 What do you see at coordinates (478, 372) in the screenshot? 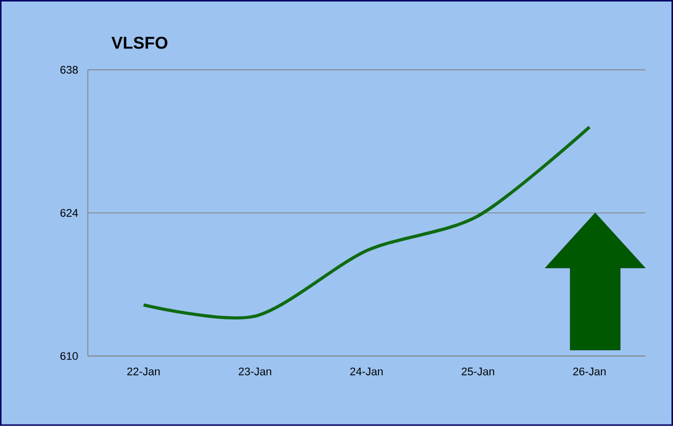
I see `x-tick-label: 25-Jan` at bounding box center [478, 372].